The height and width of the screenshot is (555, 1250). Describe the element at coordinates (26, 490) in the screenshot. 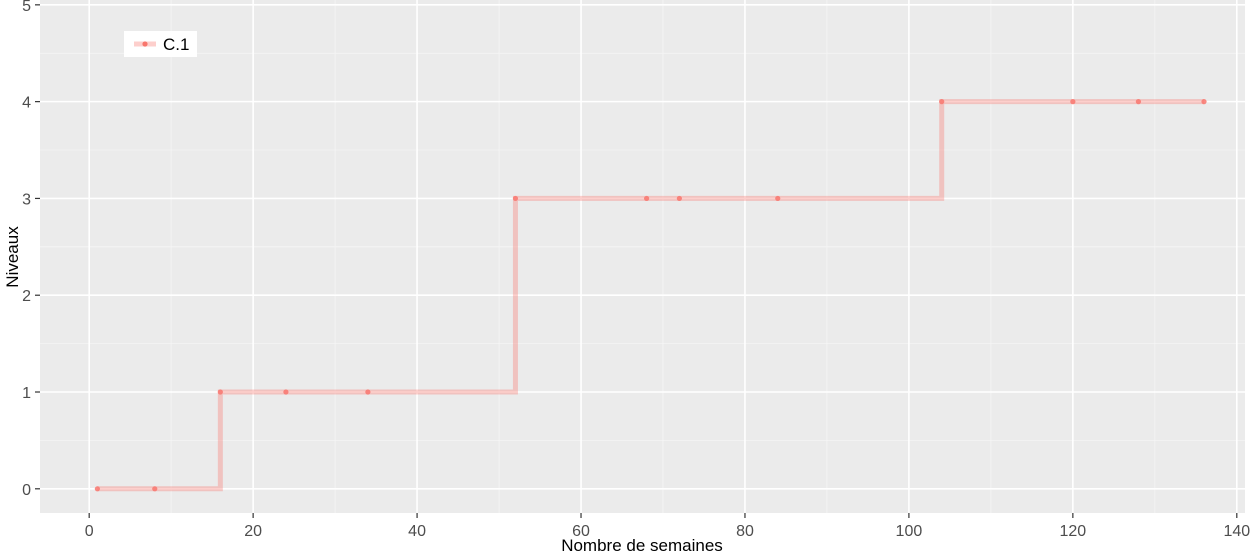

I see `y-tick-label: 0` at that location.